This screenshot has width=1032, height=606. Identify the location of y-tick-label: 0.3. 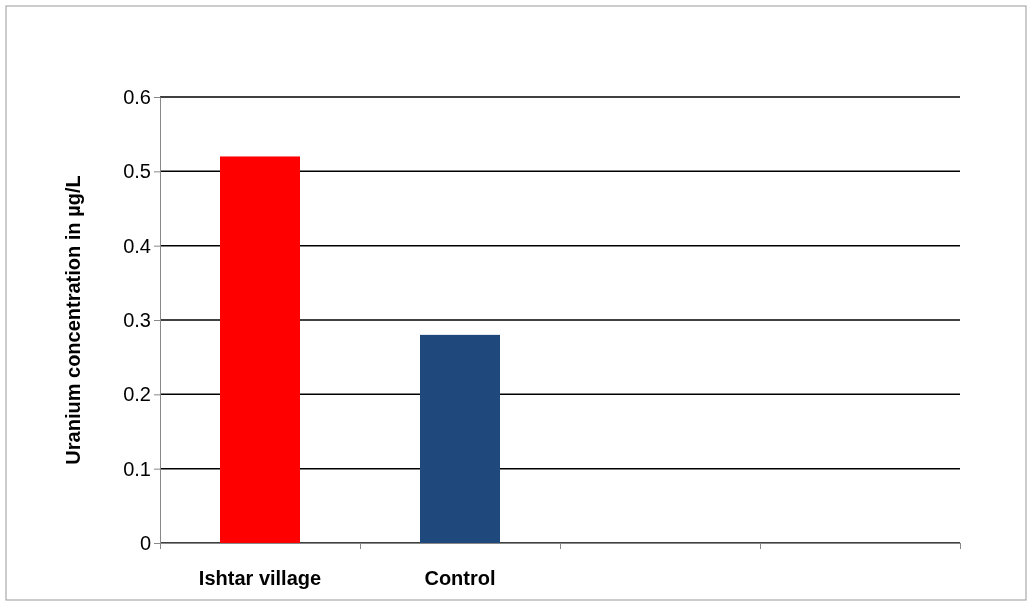
(137, 319).